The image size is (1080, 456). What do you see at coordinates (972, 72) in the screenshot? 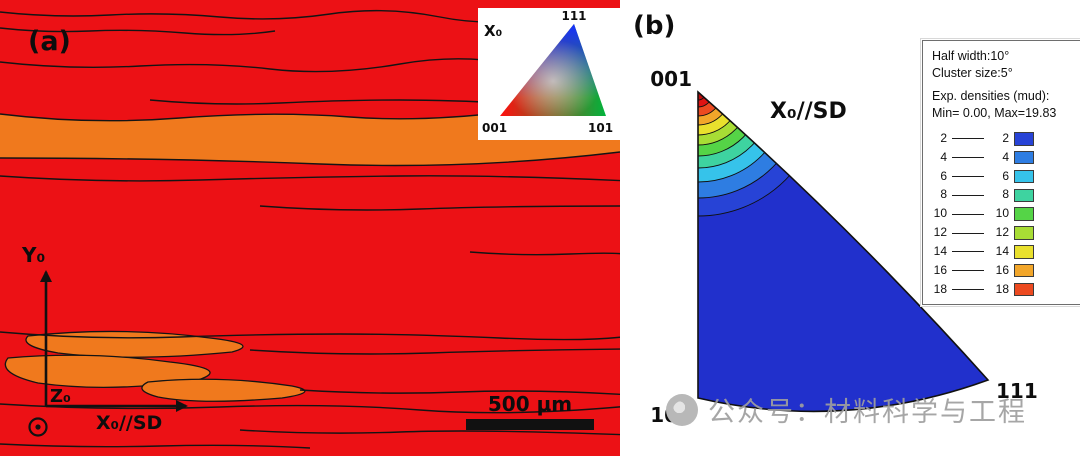
I see `legend-cluster-size: Cluster size:5°` at bounding box center [972, 72].